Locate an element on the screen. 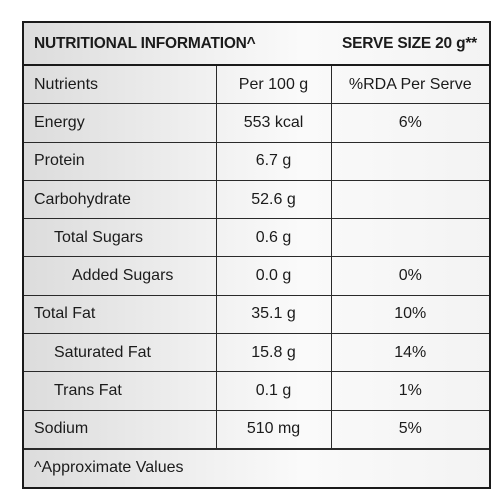 The height and width of the screenshot is (500, 500). nutrient-rda: 5% is located at coordinates (409, 429).